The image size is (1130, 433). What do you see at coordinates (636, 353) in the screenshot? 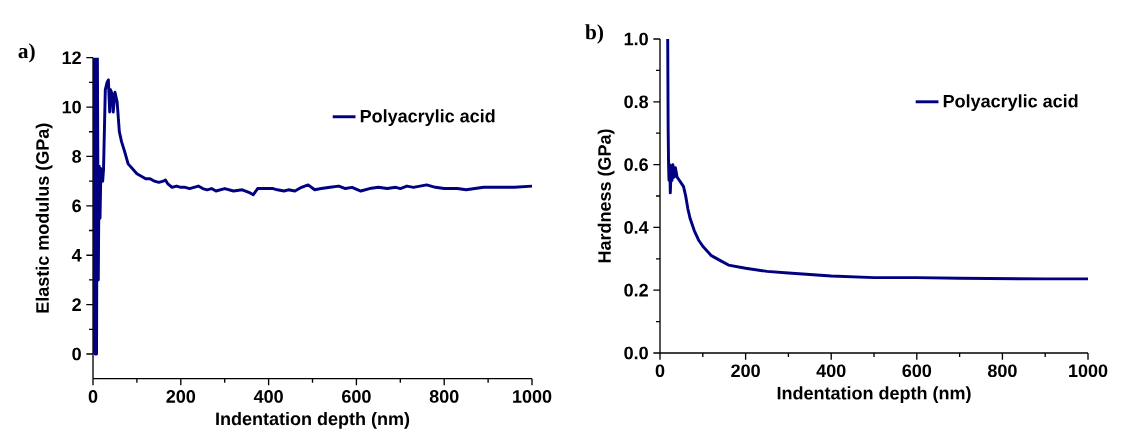
I see `y-tick-label: 0.0` at bounding box center [636, 353].